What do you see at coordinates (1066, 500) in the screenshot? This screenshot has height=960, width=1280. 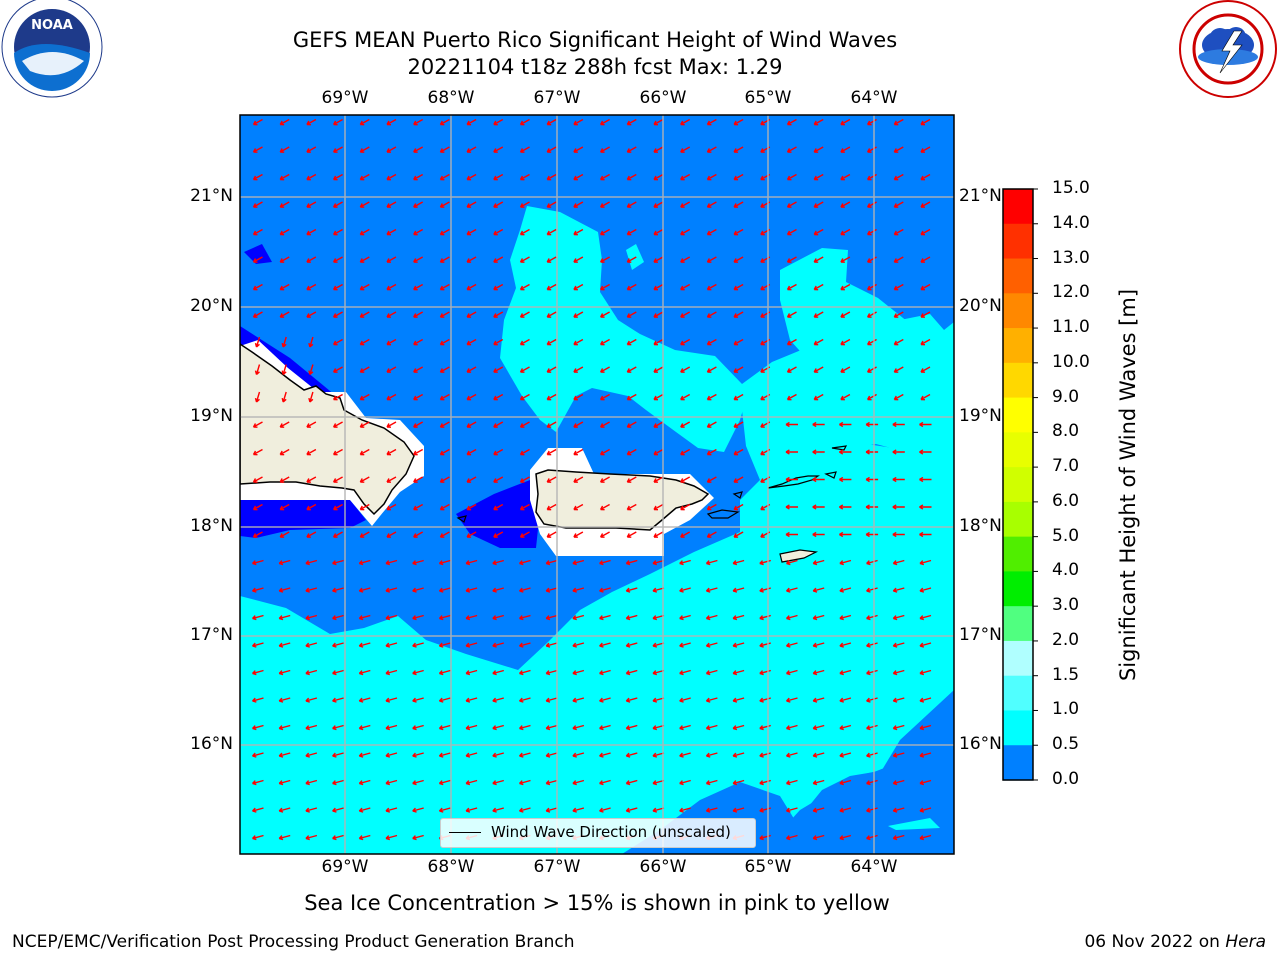 I see `colorbar-tick-label: 6.0` at bounding box center [1066, 500].